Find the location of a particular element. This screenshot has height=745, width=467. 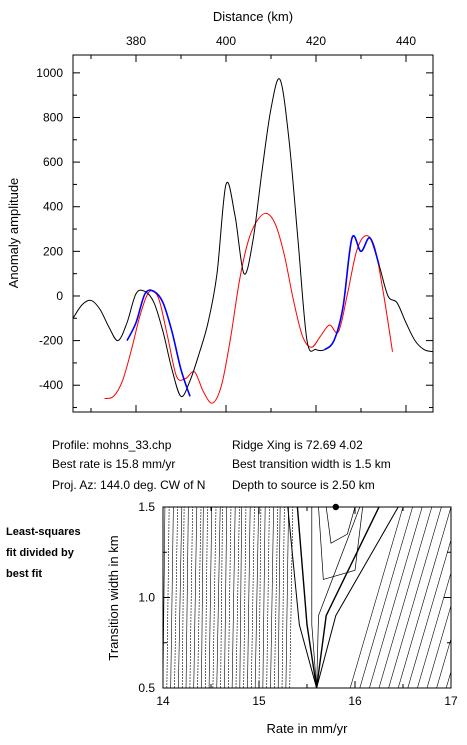

side-label: Least-squares fit divided by best fit is located at coordinates (43, 553).